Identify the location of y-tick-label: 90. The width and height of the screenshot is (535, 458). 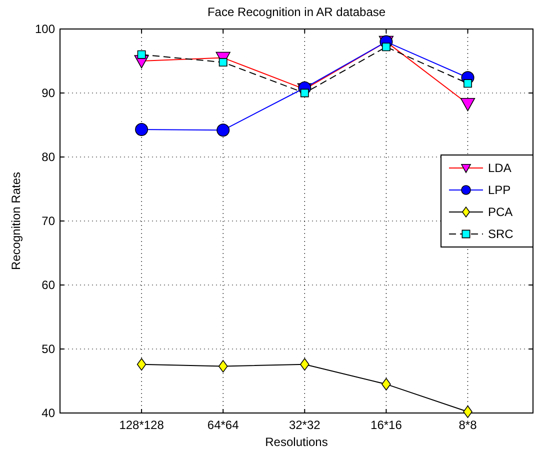
(49, 93).